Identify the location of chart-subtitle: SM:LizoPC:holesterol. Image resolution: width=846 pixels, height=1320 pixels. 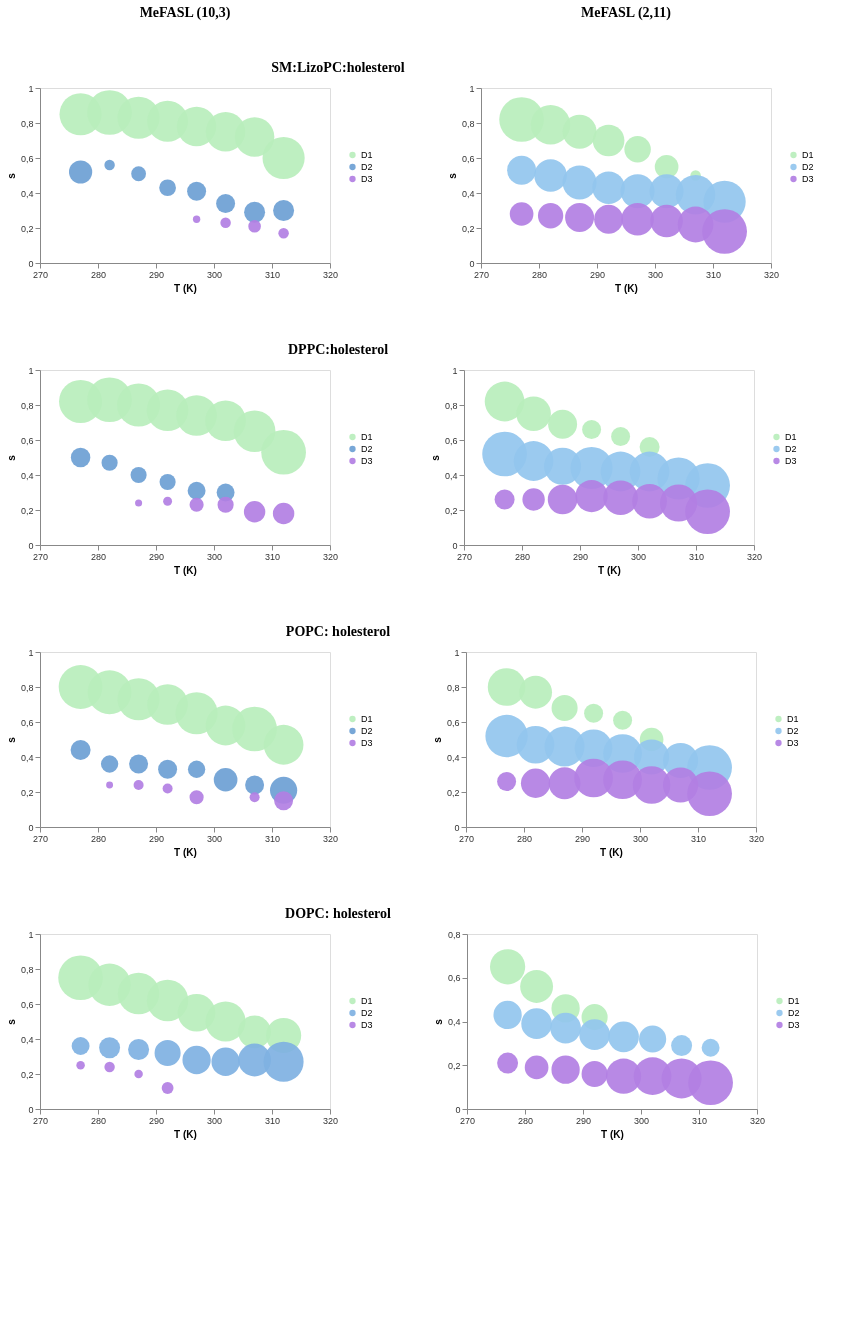
(338, 67).